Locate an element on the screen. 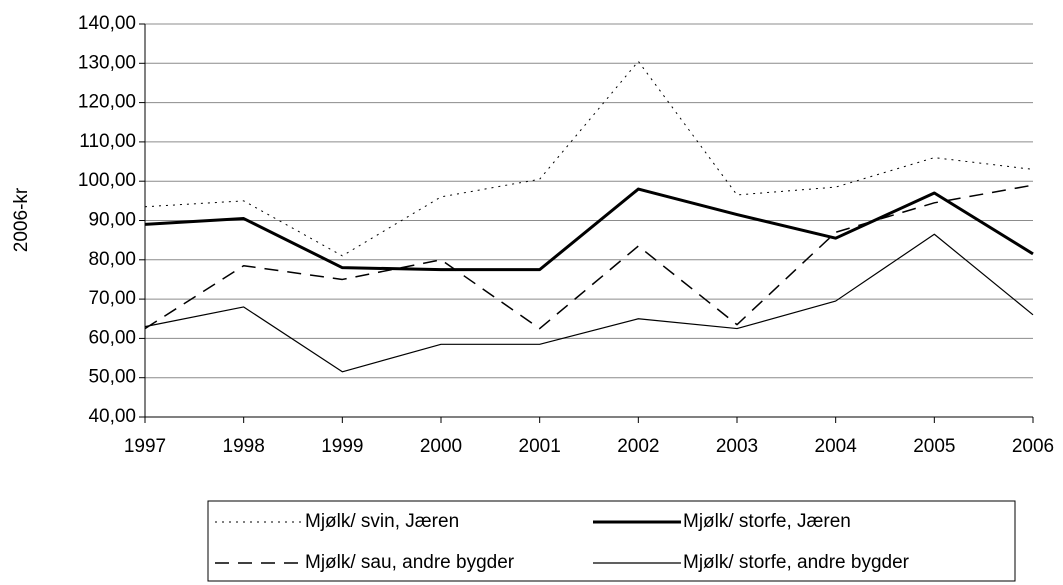 Image resolution: width=1063 pixels, height=585 pixels. legend-label: Mjølk/ storfe, andre bygder is located at coordinates (796, 562).